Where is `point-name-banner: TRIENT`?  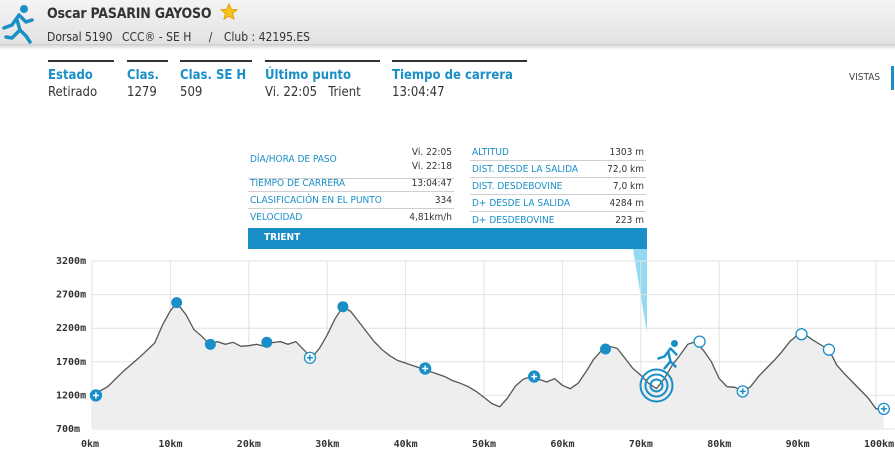
point-name-banner: TRIENT is located at coordinates (447, 238).